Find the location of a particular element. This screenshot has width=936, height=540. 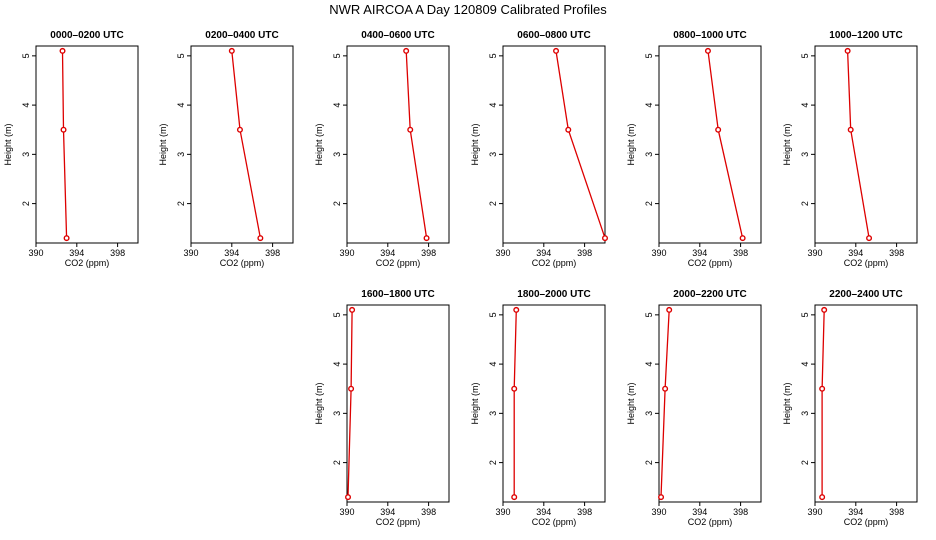

panel-title: 1800–2000 UTC is located at coordinates (553, 294).